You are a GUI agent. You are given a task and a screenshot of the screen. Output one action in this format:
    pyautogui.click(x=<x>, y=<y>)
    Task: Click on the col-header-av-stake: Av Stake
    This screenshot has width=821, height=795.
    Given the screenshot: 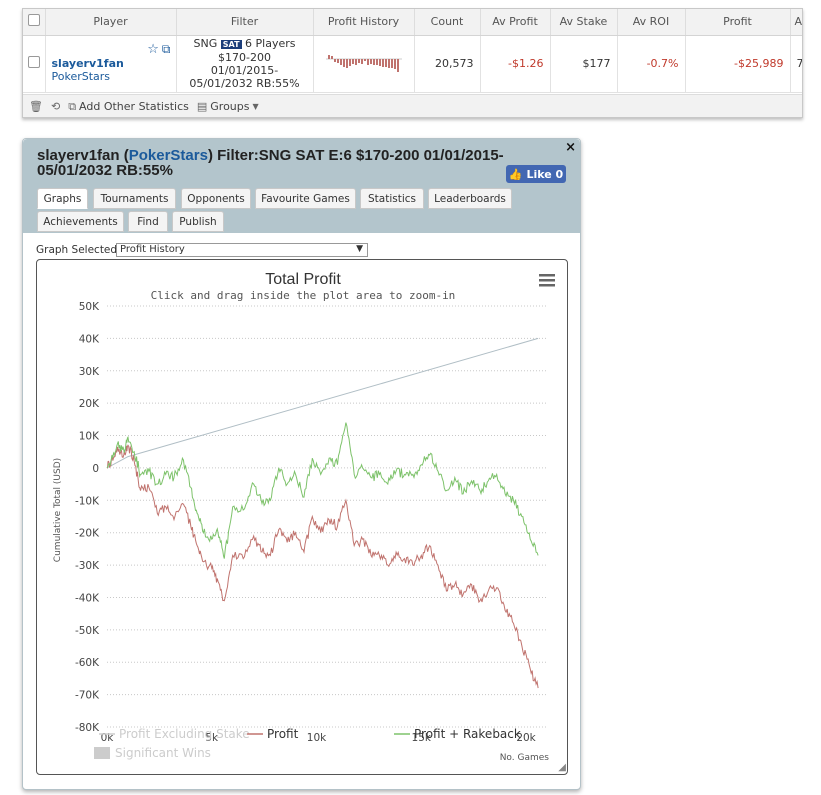 What is the action you would take?
    pyautogui.click(x=584, y=22)
    